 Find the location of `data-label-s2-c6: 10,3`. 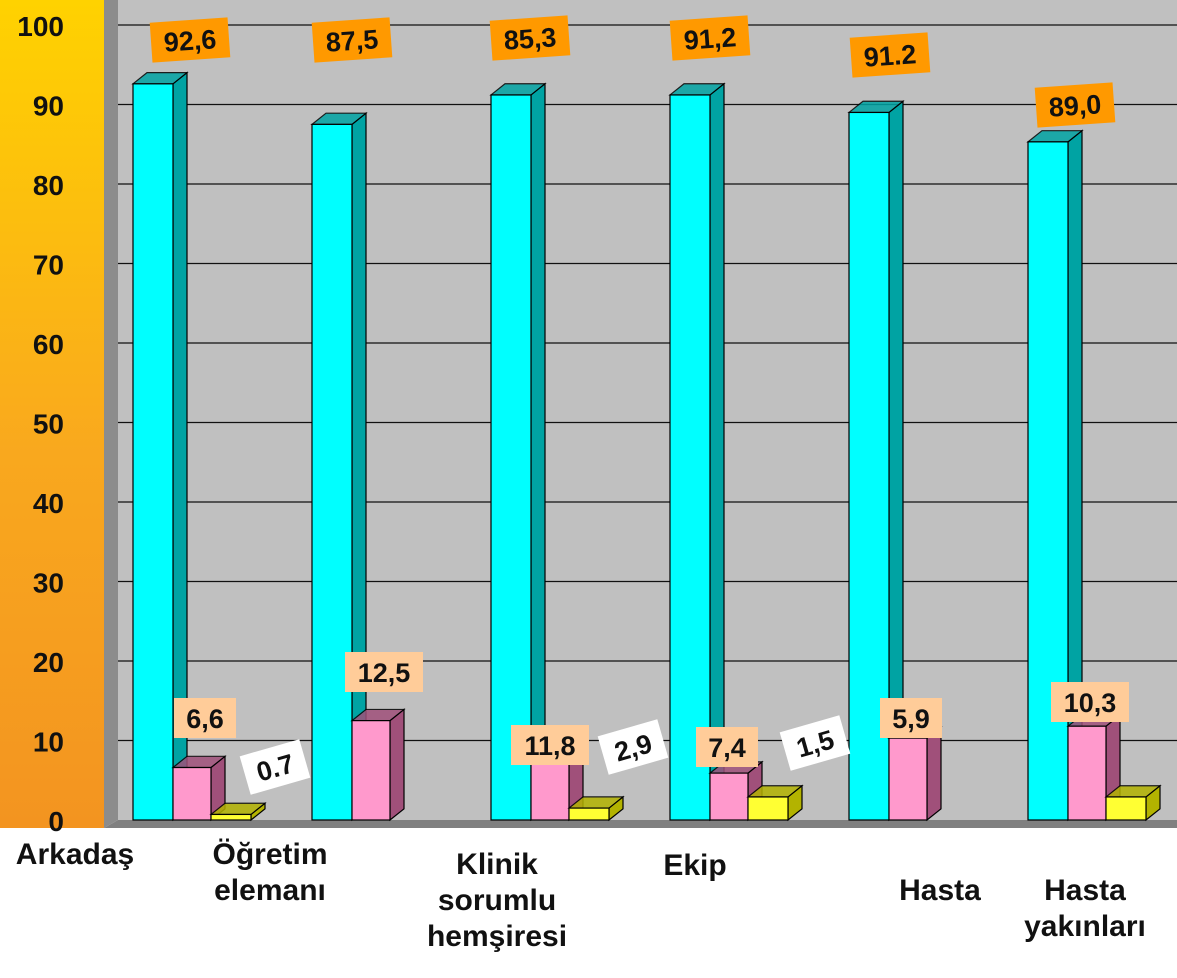

data-label-s2-c6: 10,3 is located at coordinates (1090, 702).